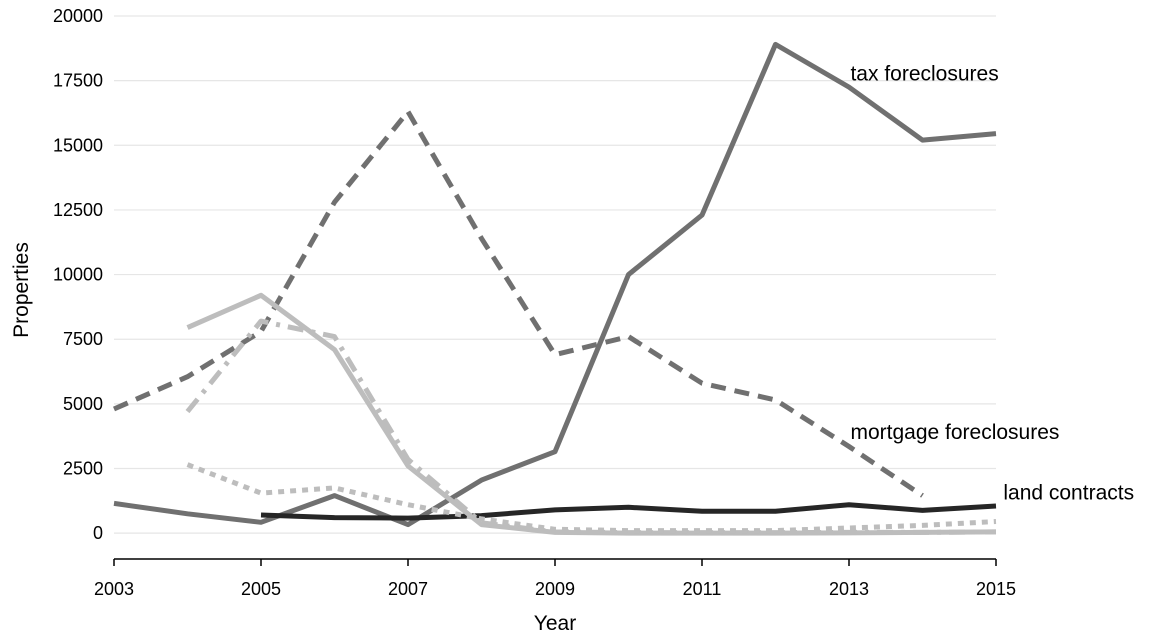 This screenshot has height=639, width=1164. Describe the element at coordinates (78, 16) in the screenshot. I see `y-tick-label-20000: 20000` at that location.